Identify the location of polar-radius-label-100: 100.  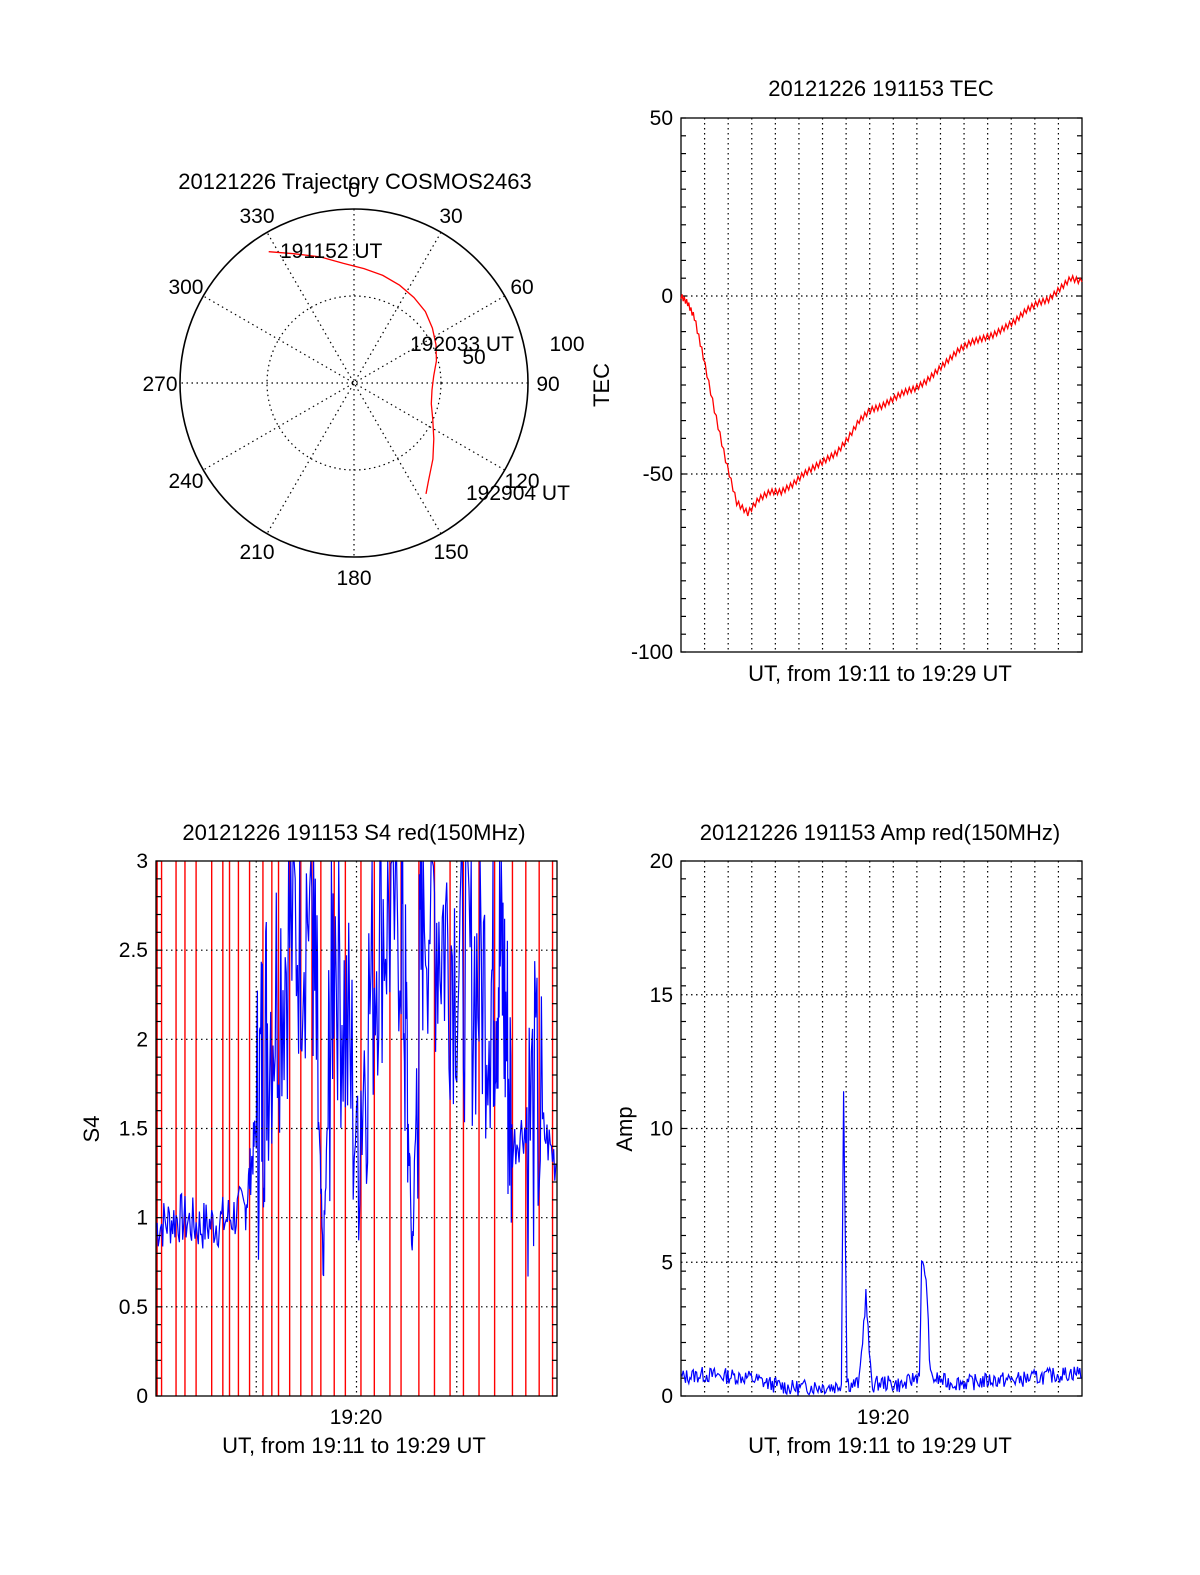
(566, 344).